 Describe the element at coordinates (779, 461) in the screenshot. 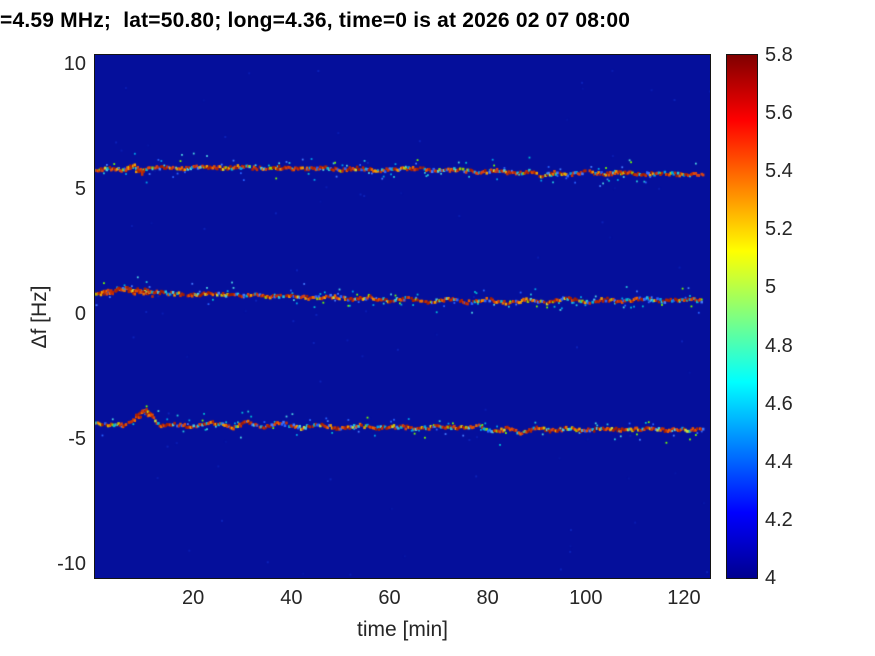

I see `colorbar-tick-label: 4.4` at that location.